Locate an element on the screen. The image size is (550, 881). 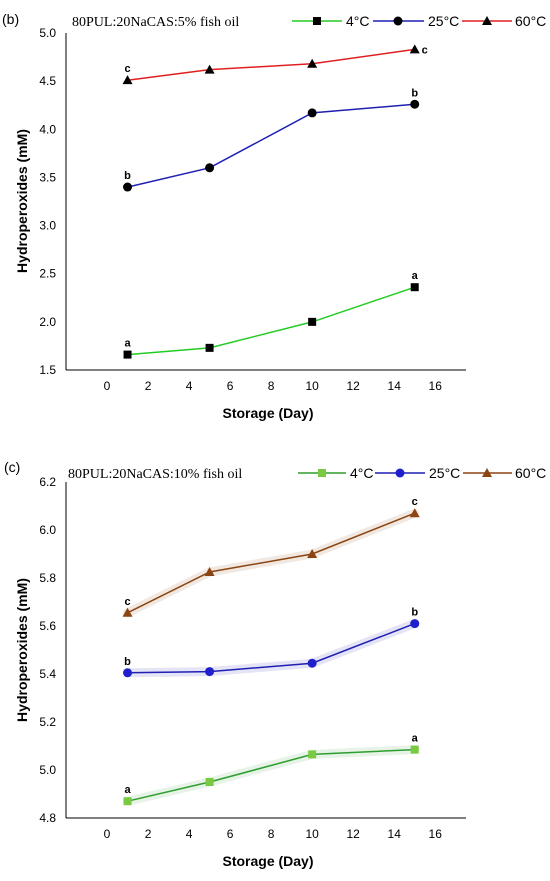
x-tick-label: 6 is located at coordinates (230, 386).